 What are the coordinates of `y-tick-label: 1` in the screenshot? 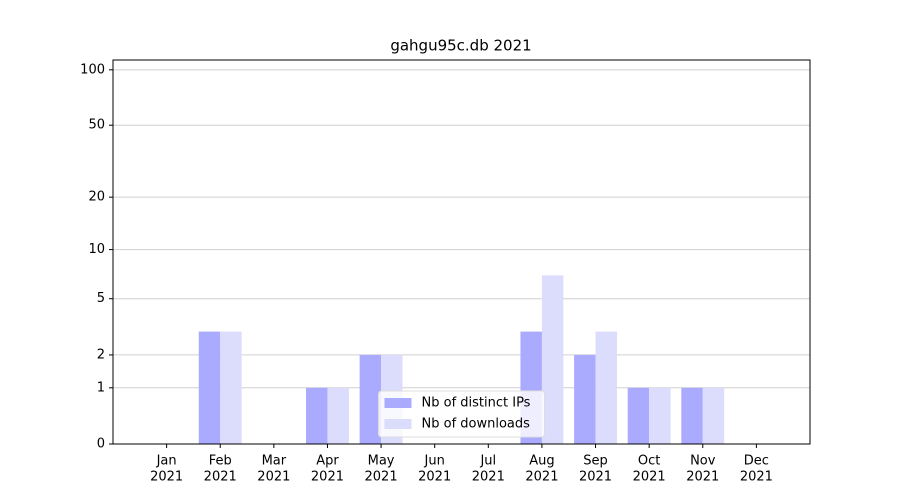 It's located at (101, 387).